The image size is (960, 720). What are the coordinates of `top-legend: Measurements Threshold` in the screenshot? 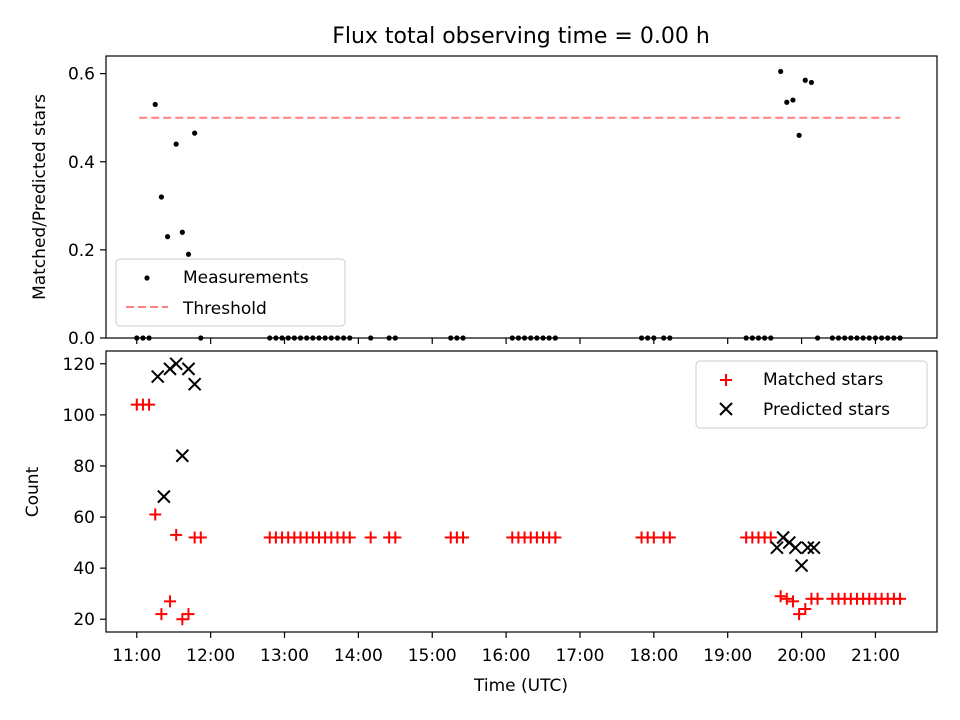 It's located at (230, 292).